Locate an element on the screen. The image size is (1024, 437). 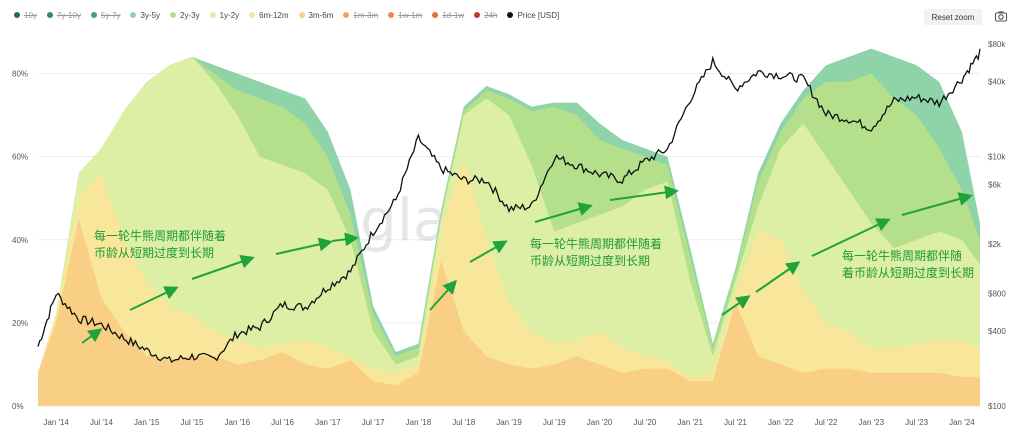
y2-tick-label: $10k is located at coordinates (997, 157).